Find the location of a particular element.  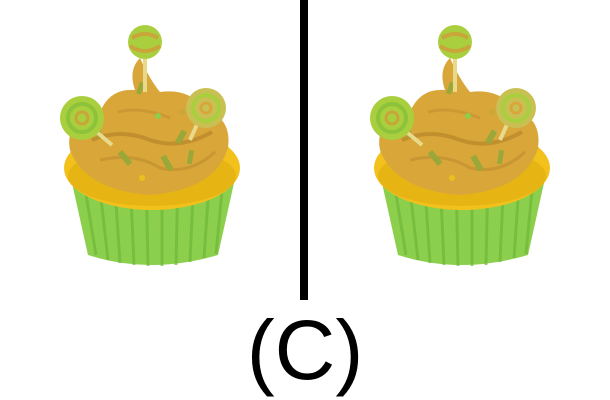

panel-divider is located at coordinates (304, 150).